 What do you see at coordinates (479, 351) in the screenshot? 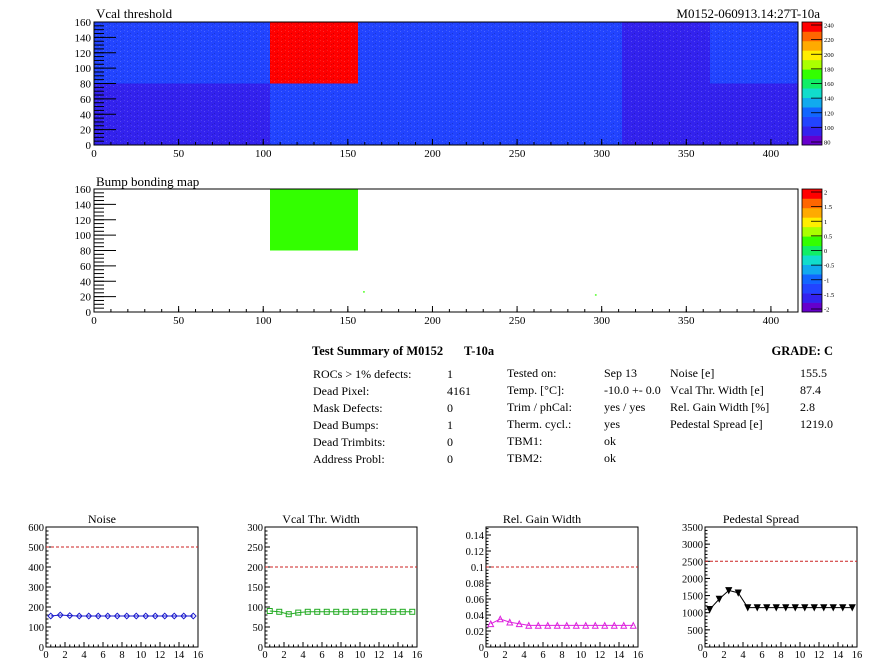
I see `summary-temp-label: T-10a` at bounding box center [479, 351].